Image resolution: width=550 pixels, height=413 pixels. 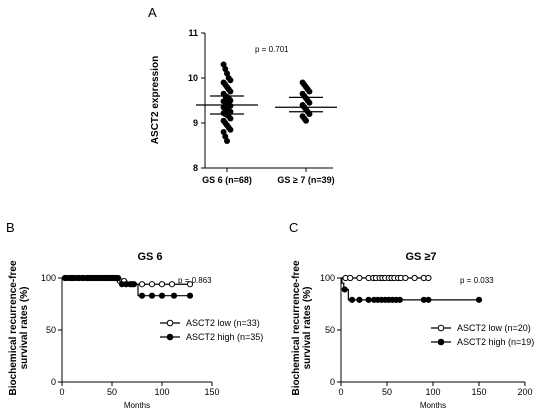 I want to click on panel-c-x-tick-label: 150, so click(x=478, y=392).